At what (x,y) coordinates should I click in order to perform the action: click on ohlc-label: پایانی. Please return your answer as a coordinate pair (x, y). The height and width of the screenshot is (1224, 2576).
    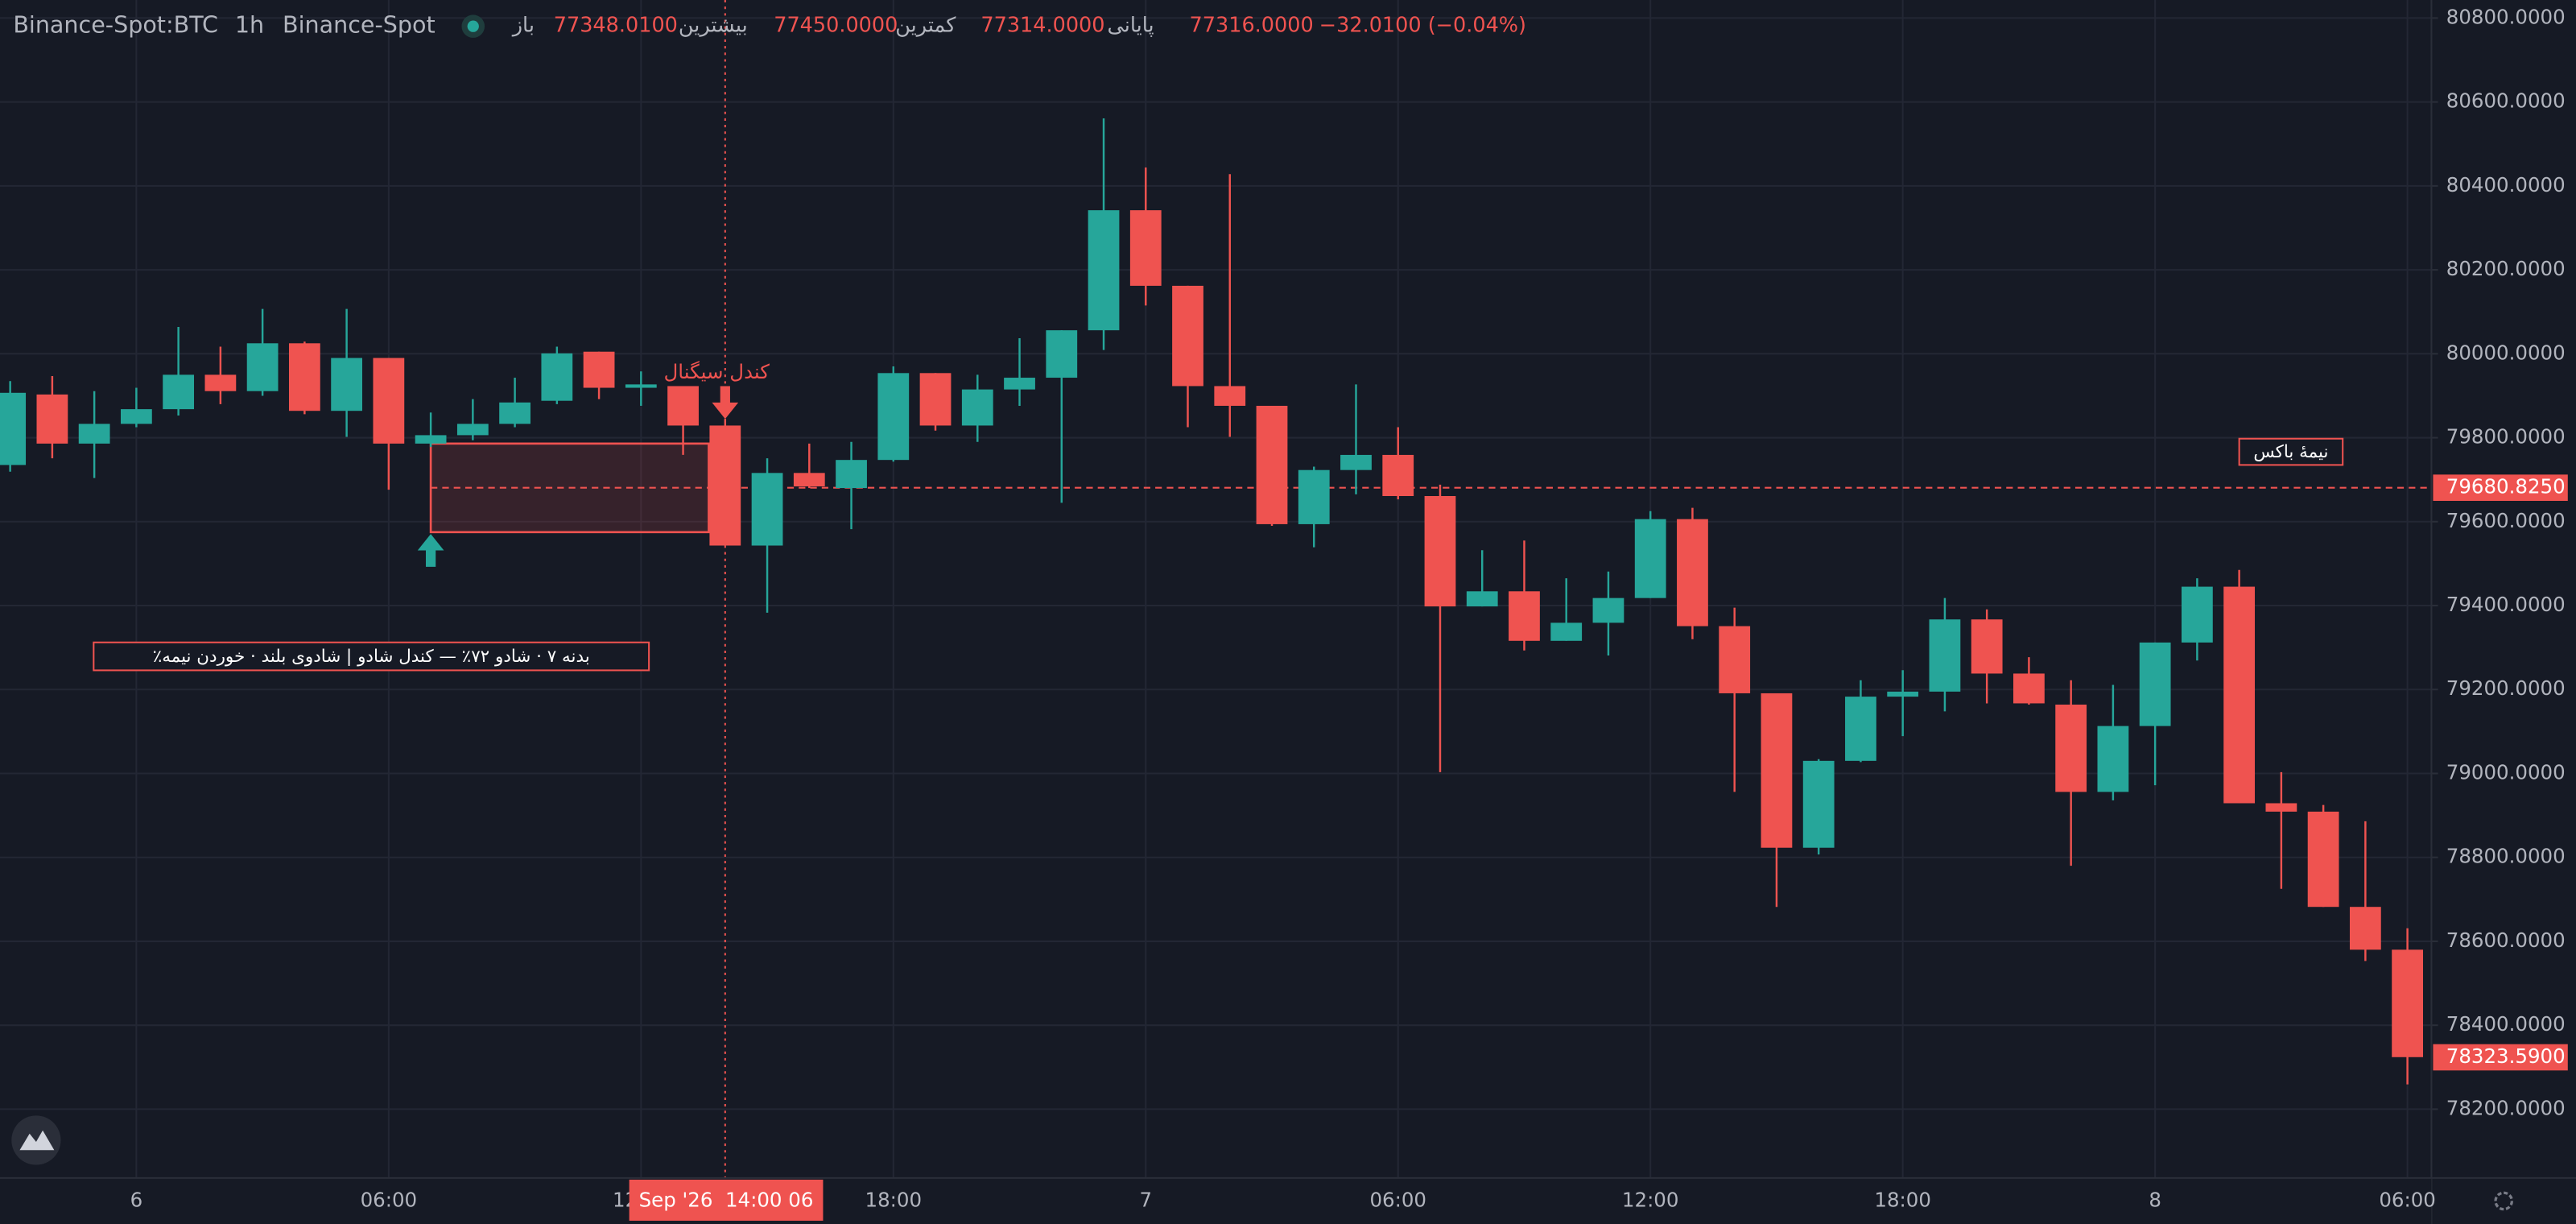
    Looking at the image, I should click on (1131, 26).